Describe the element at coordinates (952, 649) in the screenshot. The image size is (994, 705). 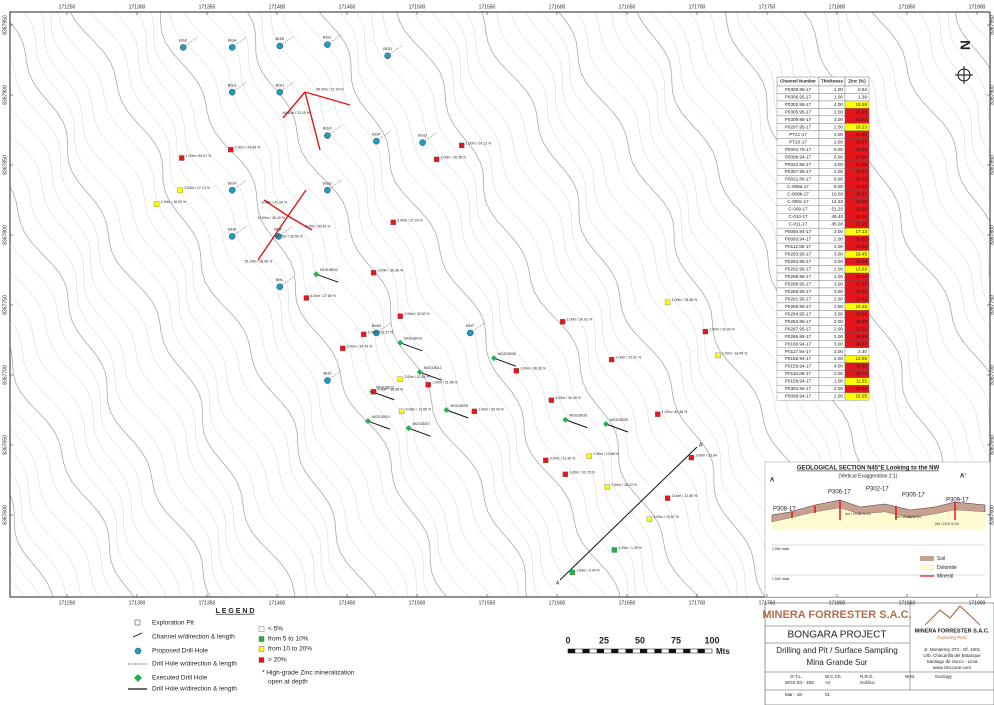
I see `address: Jr. Monterrey 373 - Of. 1001` at that location.